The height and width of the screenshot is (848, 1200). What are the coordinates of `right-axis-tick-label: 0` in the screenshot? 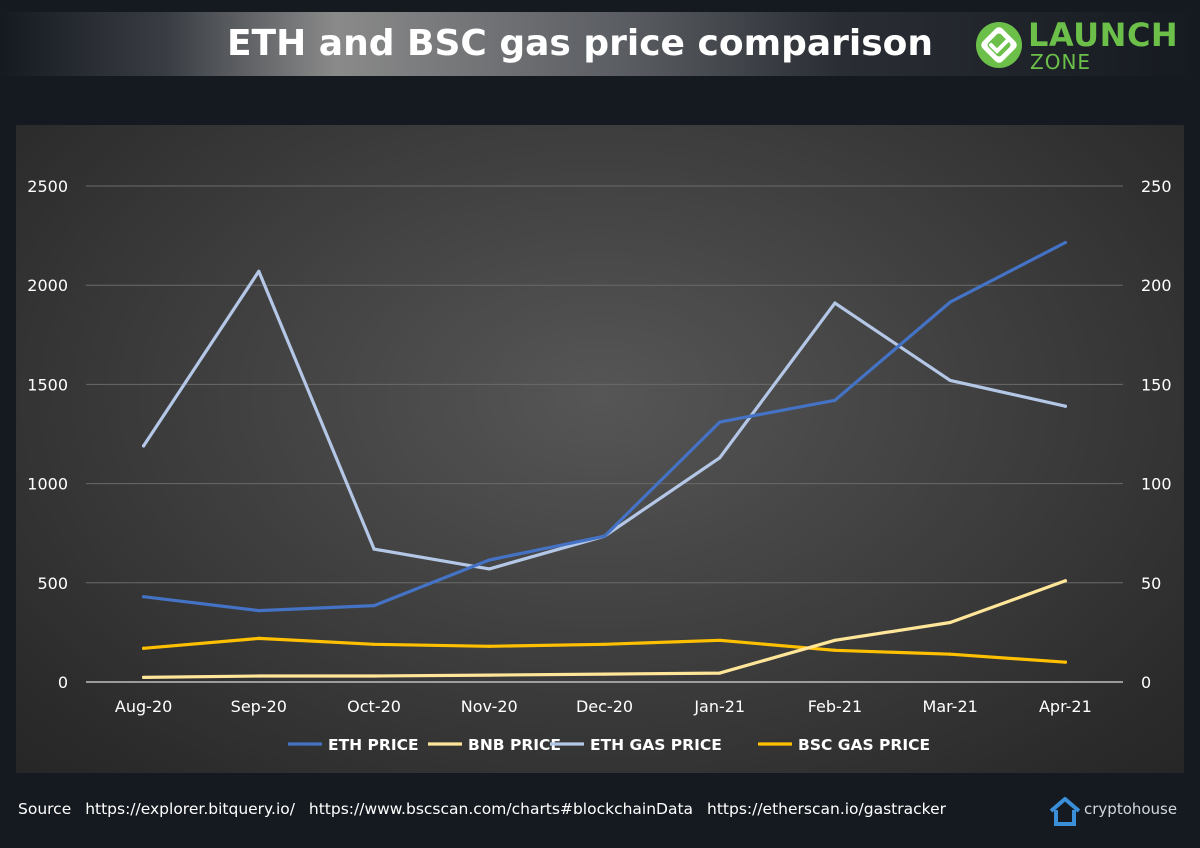 It's located at (1146, 682).